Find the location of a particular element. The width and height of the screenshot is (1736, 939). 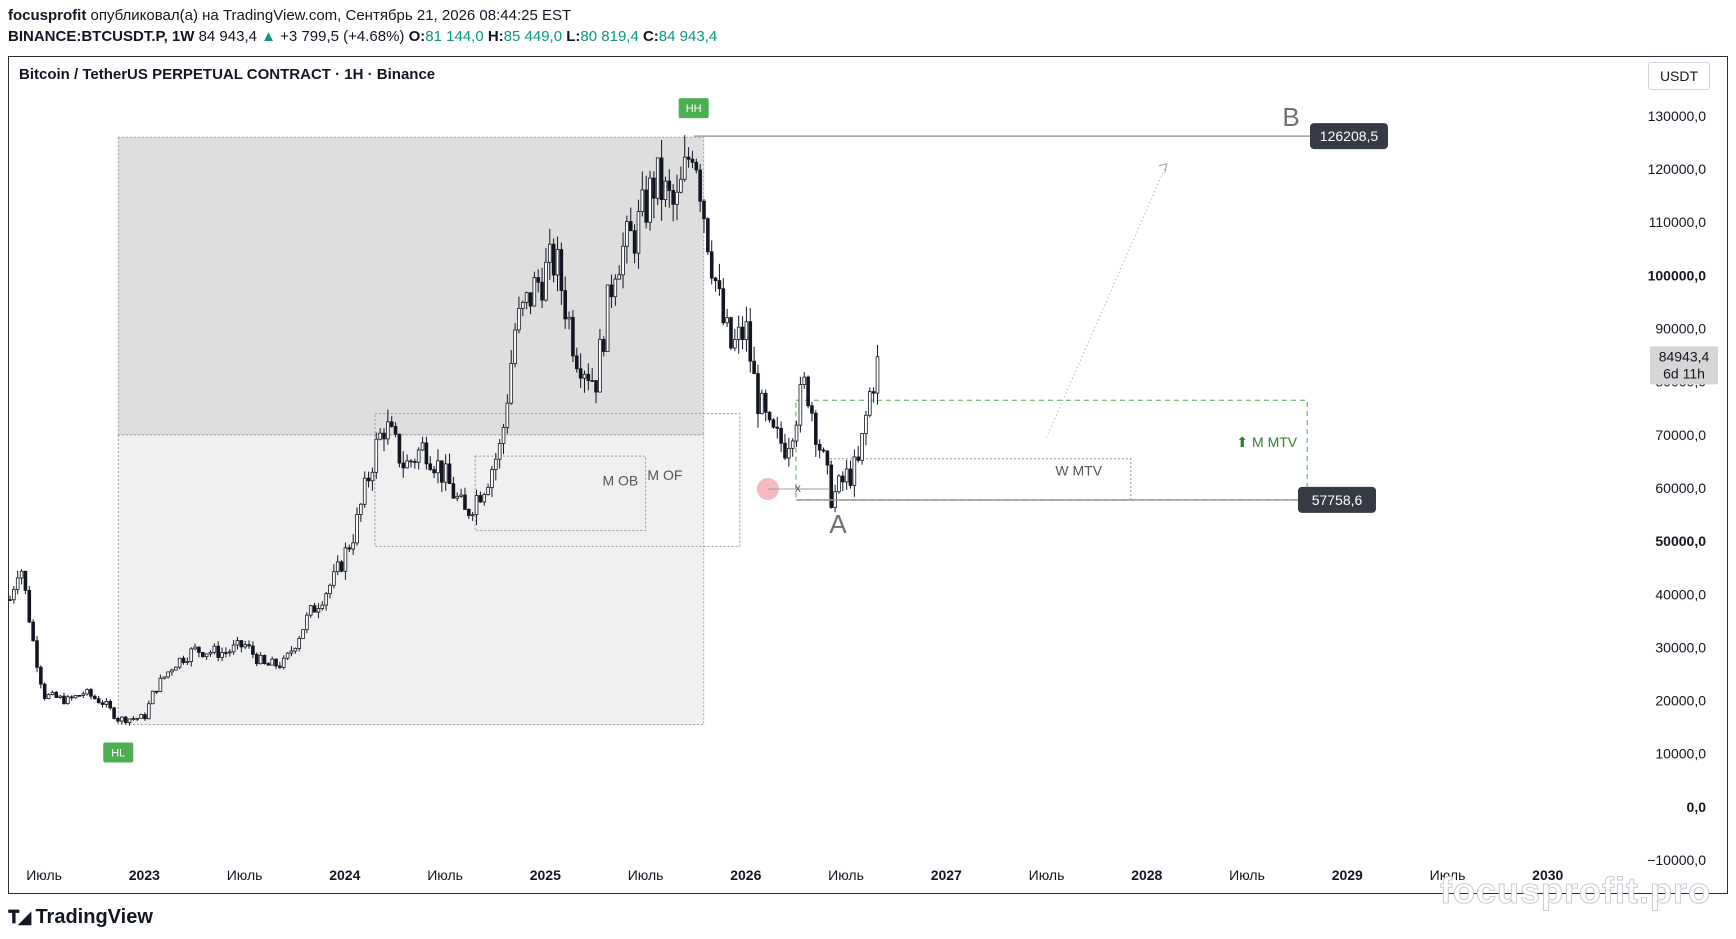

tradingview-logo: 𝐓◢ TradingView is located at coordinates (80, 917).